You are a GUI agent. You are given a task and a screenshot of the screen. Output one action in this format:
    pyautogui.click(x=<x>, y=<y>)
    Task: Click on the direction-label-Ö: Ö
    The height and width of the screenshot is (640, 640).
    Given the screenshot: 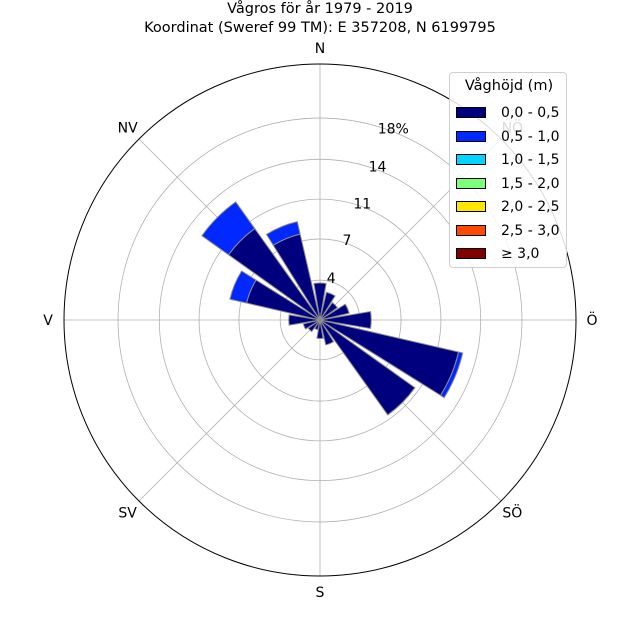 What is the action you would take?
    pyautogui.click(x=591, y=320)
    